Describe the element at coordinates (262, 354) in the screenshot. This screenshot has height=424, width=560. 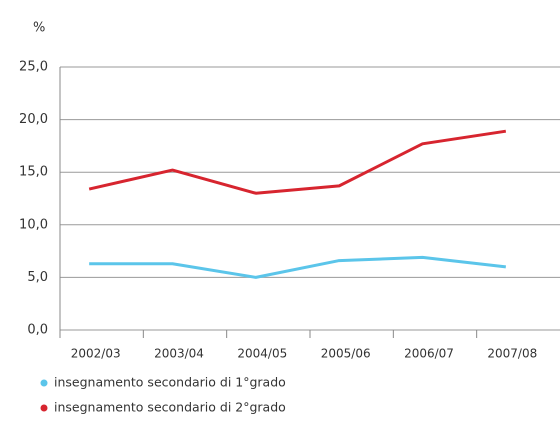
I see `x-tick-label: 2004/05` at that location.